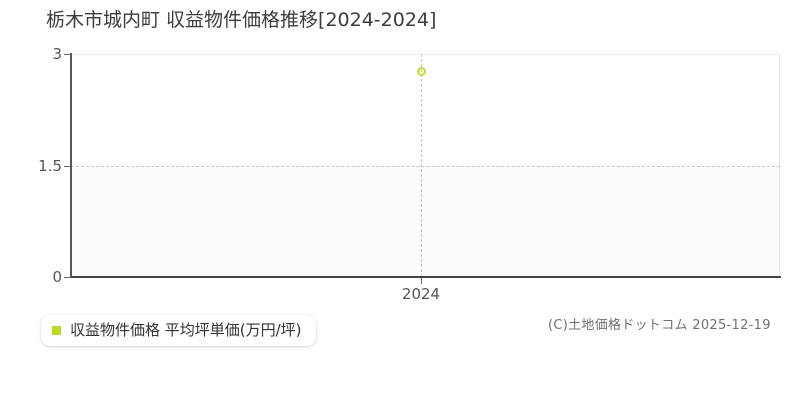 This screenshot has height=400, width=800. I want to click on plot-border-top, so click(425, 54).